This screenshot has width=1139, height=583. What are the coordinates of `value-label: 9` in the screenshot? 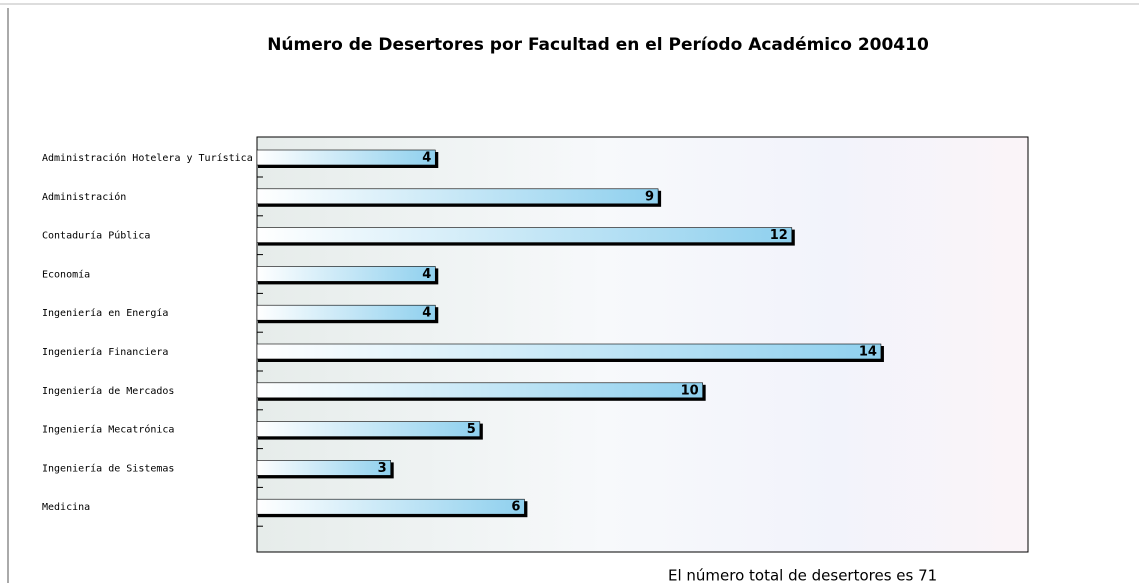 It's located at (649, 196).